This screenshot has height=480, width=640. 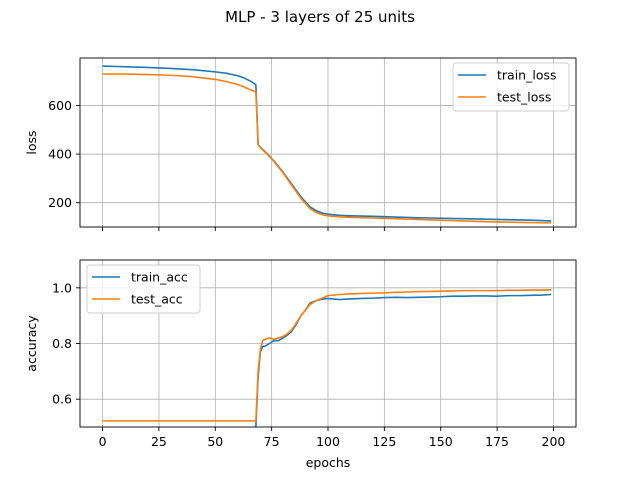 What do you see at coordinates (524, 97) in the screenshot?
I see `legend-label: test_loss` at bounding box center [524, 97].